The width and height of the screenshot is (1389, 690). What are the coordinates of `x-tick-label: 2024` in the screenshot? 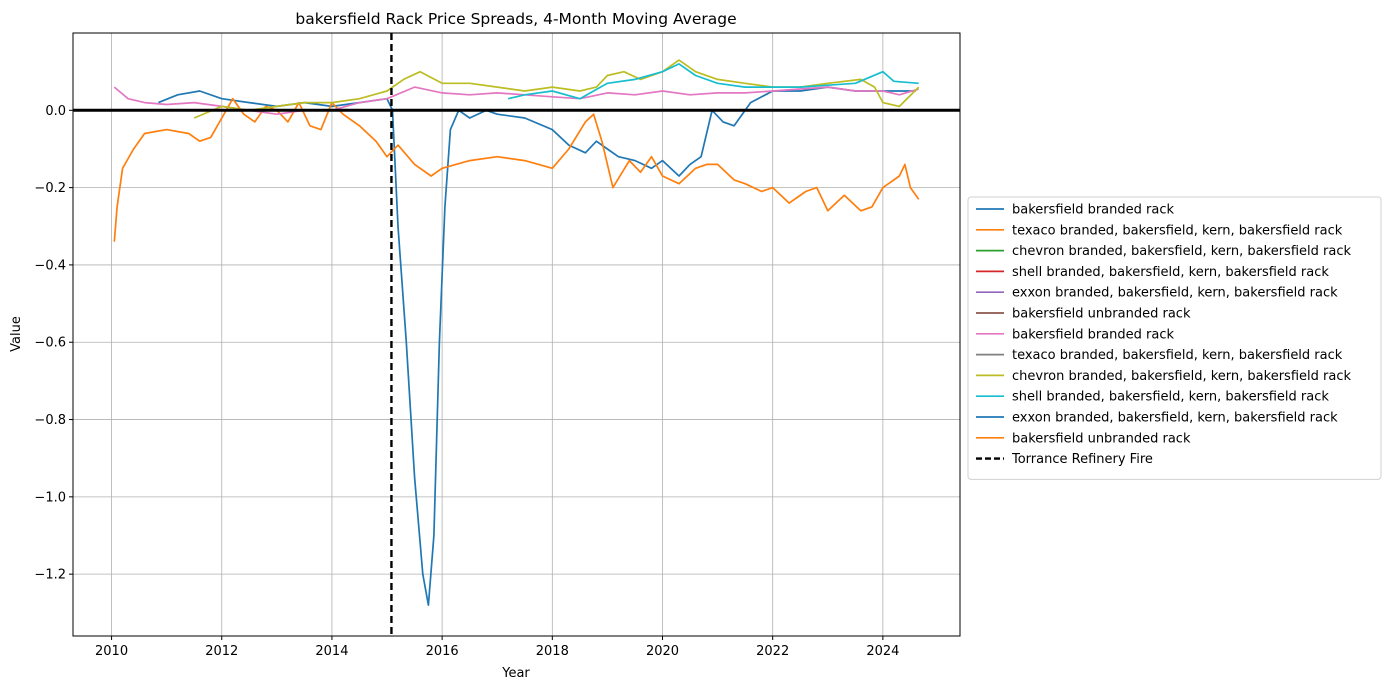 It's located at (882, 651).